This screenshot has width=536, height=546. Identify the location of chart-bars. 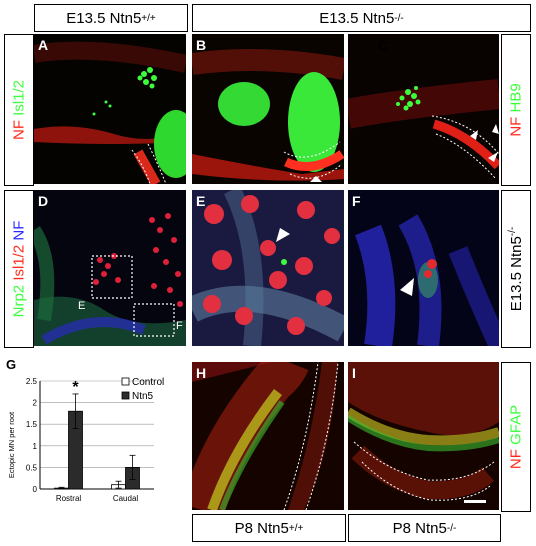
(97, 441).